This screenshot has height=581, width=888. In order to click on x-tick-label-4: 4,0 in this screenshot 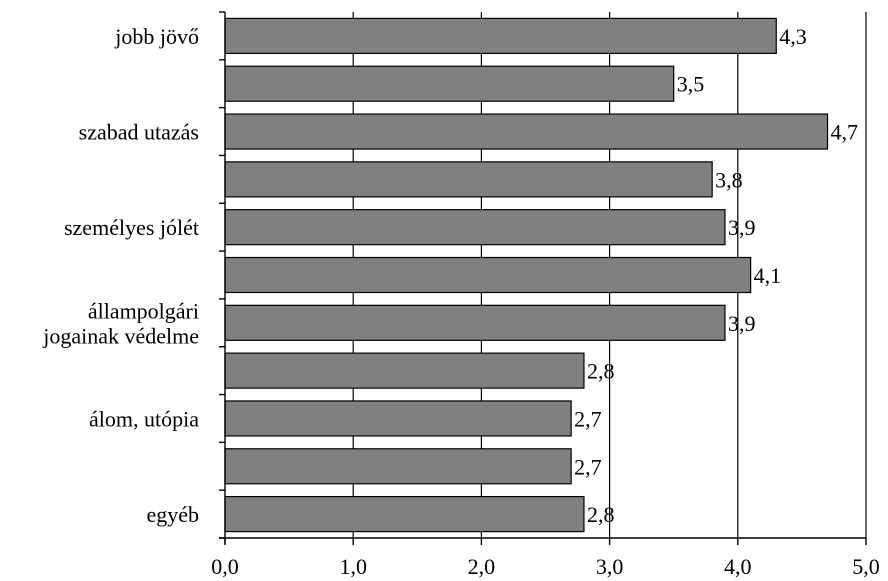, I will do `click(738, 566)`.